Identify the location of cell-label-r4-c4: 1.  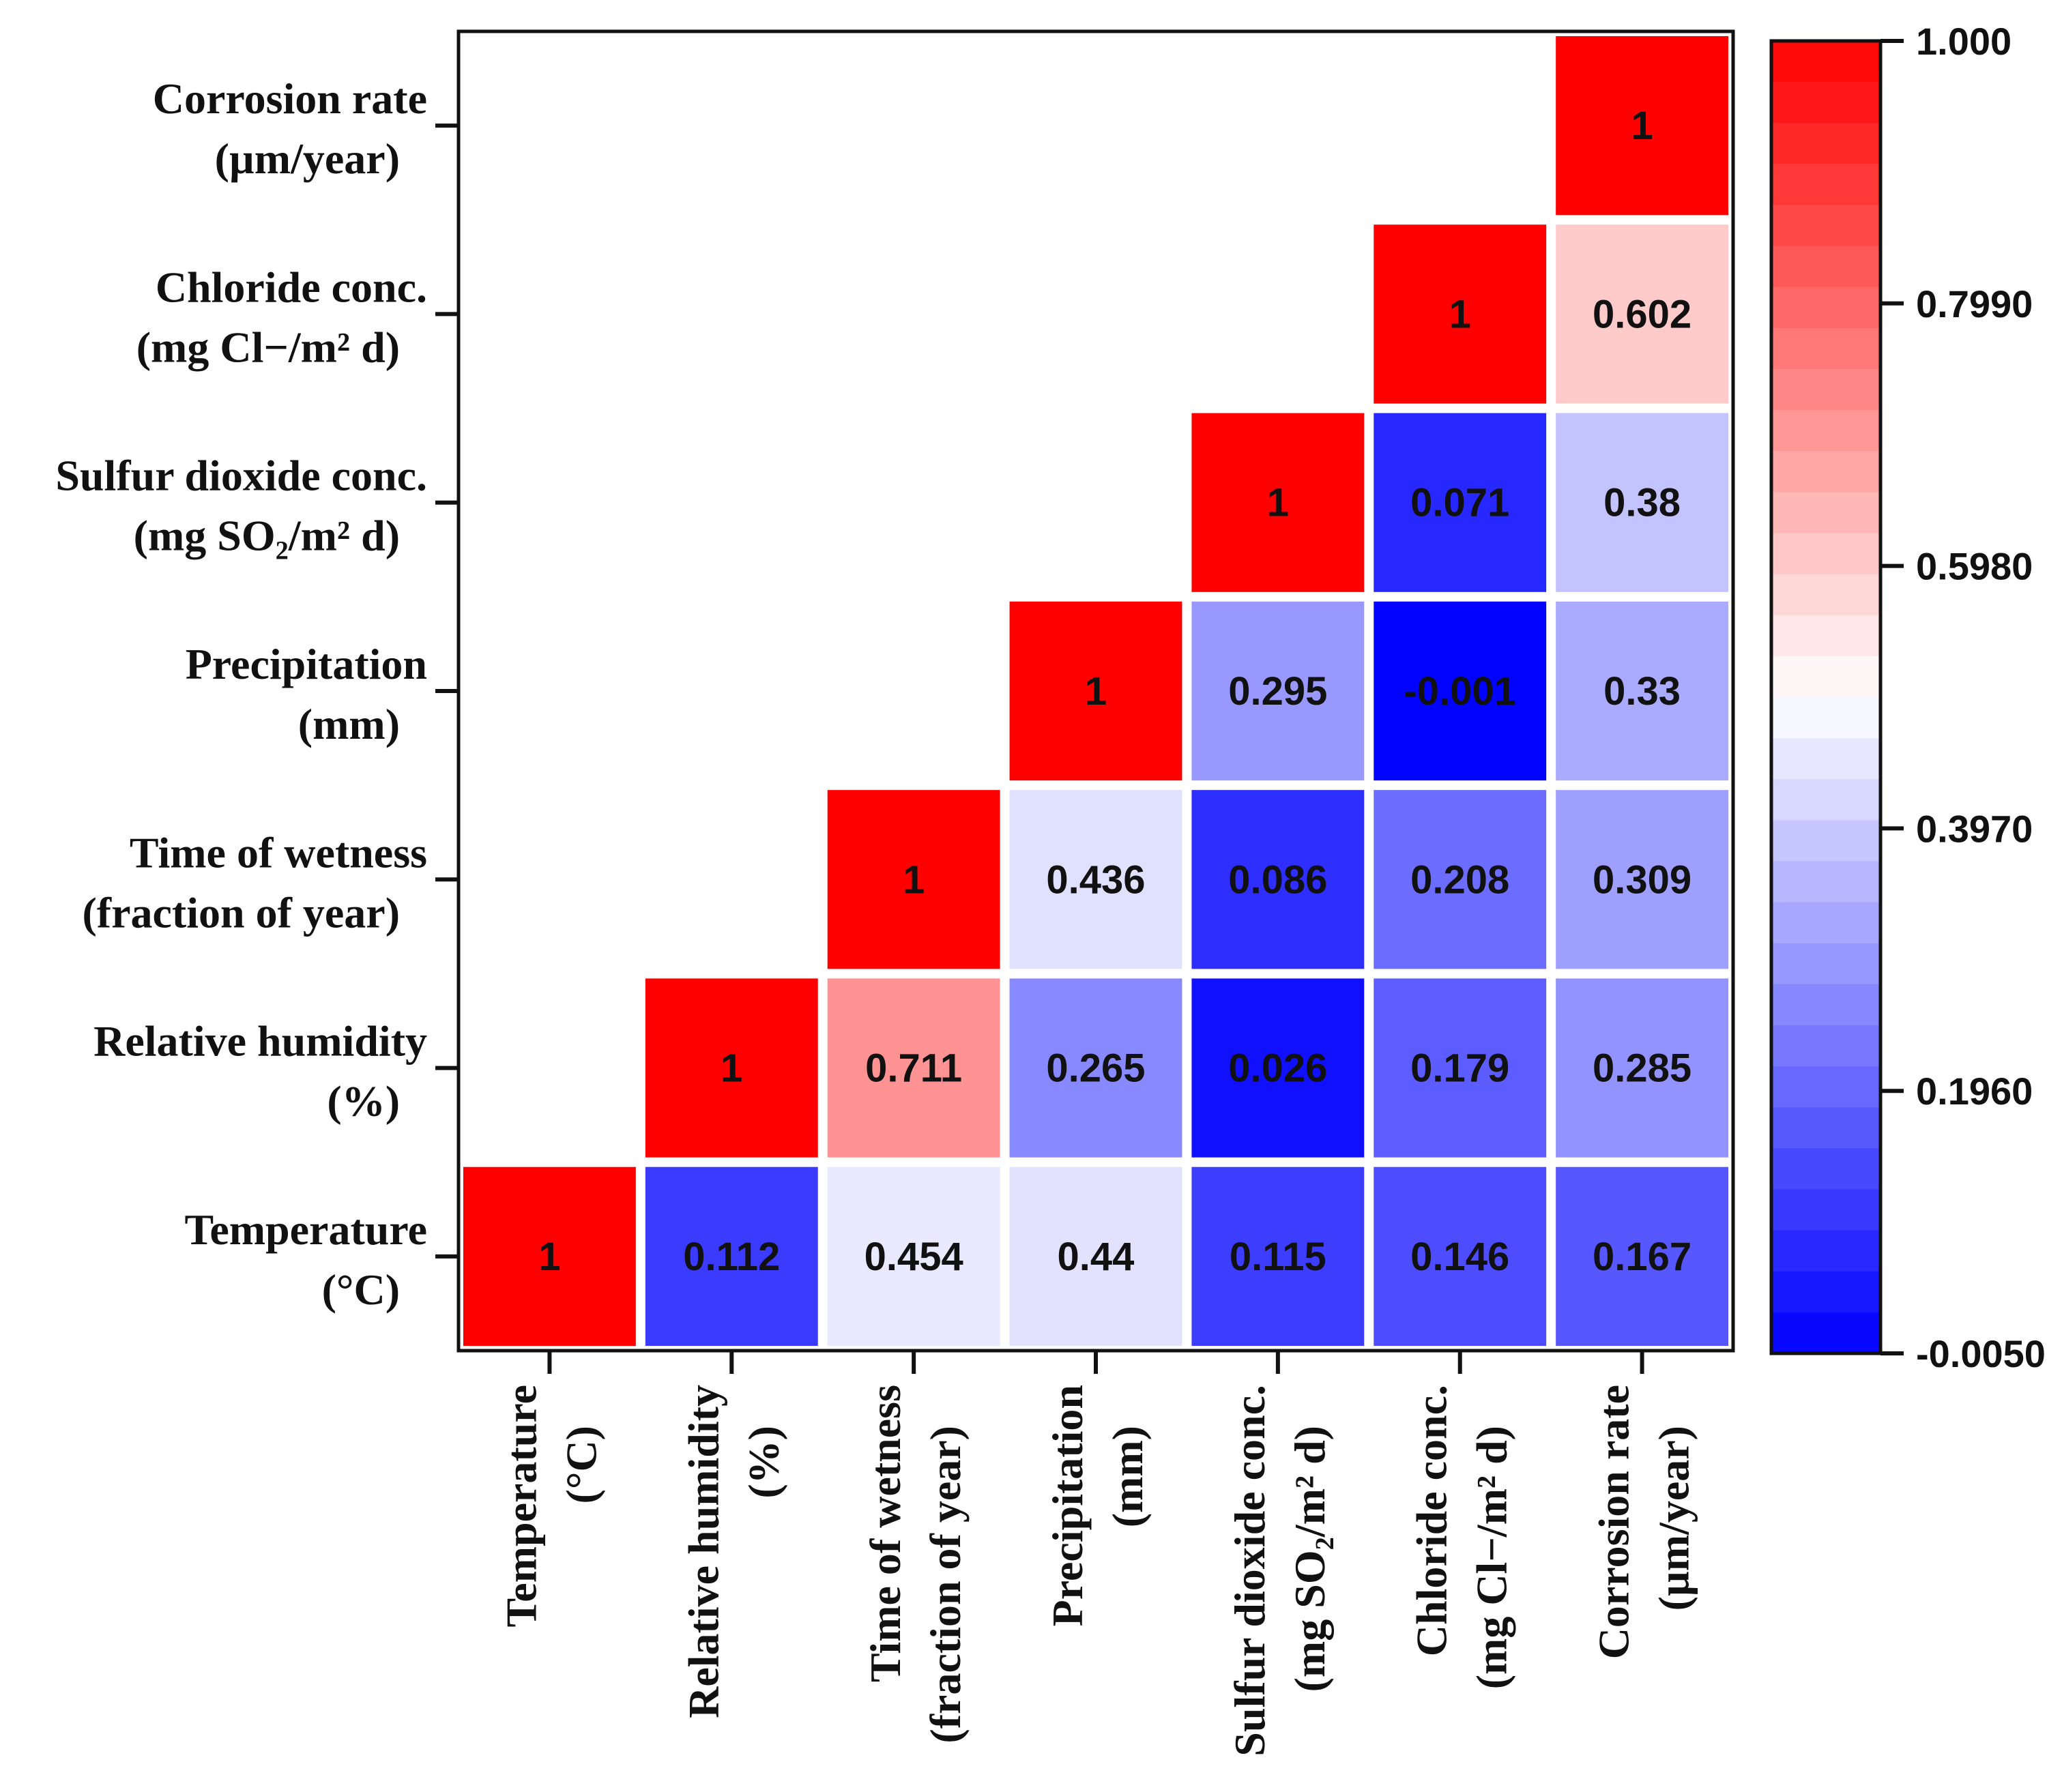
(1278, 503).